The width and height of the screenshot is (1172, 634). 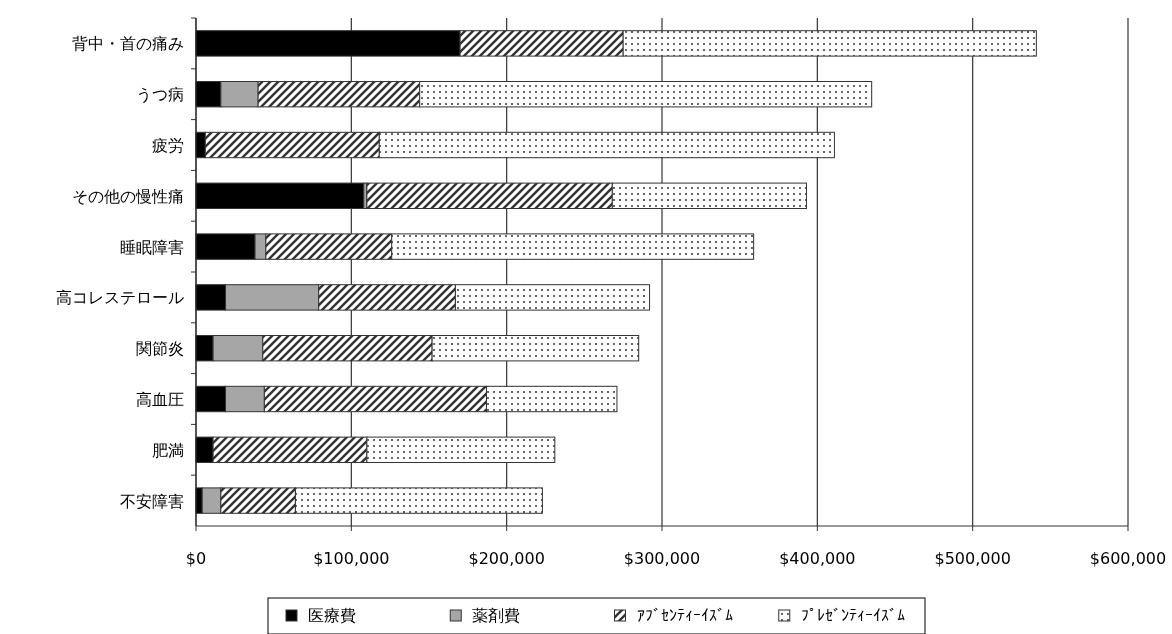 What do you see at coordinates (128, 196) in the screenshot?
I see `y-tick-label: その他の慢性痛` at bounding box center [128, 196].